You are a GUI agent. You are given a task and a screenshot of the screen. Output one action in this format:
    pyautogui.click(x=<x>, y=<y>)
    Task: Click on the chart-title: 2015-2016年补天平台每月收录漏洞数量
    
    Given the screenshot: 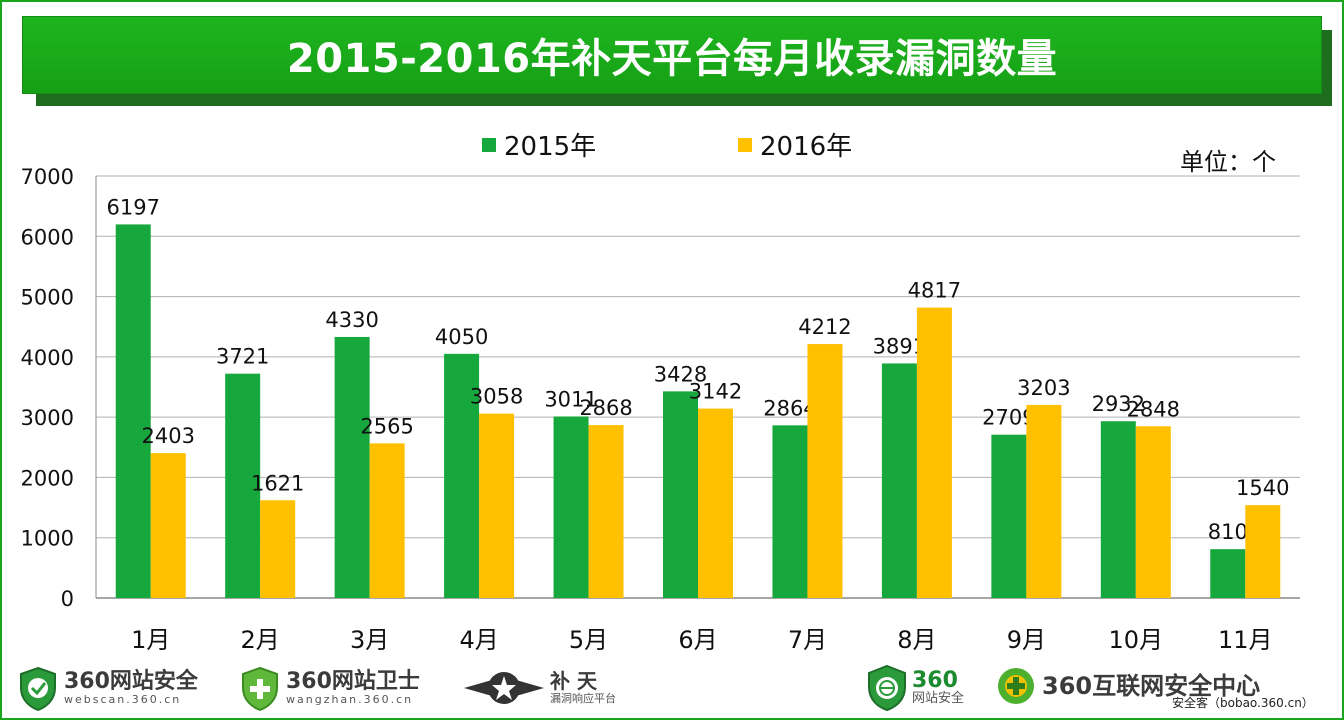 What is the action you would take?
    pyautogui.click(x=672, y=59)
    